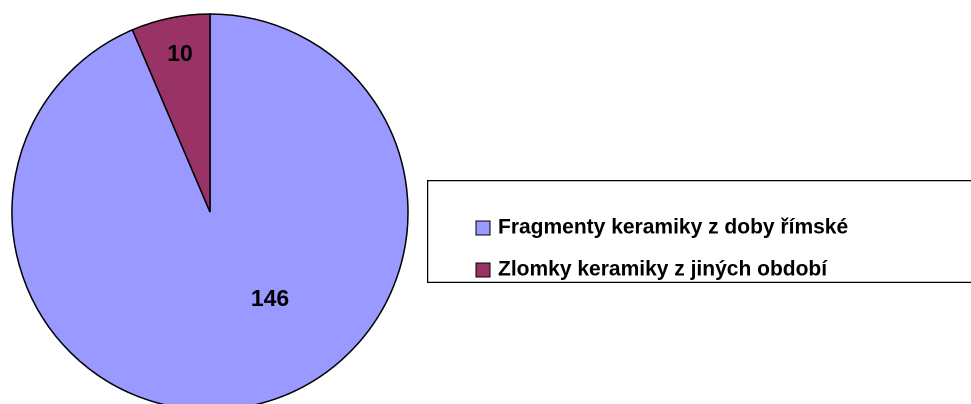 This screenshot has width=971, height=404. Describe the element at coordinates (663, 269) in the screenshot. I see `legend-label: Zlomky keramiky z jiných období` at that location.